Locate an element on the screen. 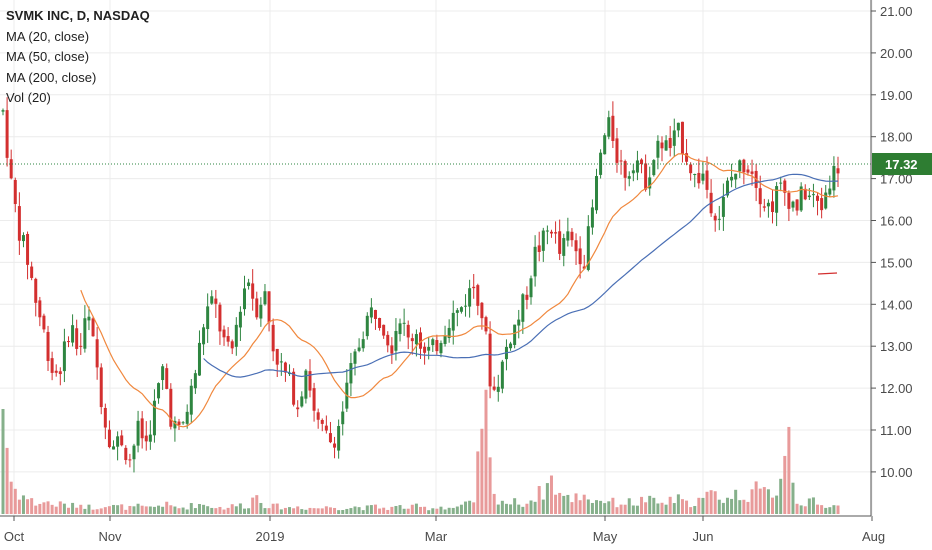  last-price-tag-text: 17.32 is located at coordinates (901, 164).